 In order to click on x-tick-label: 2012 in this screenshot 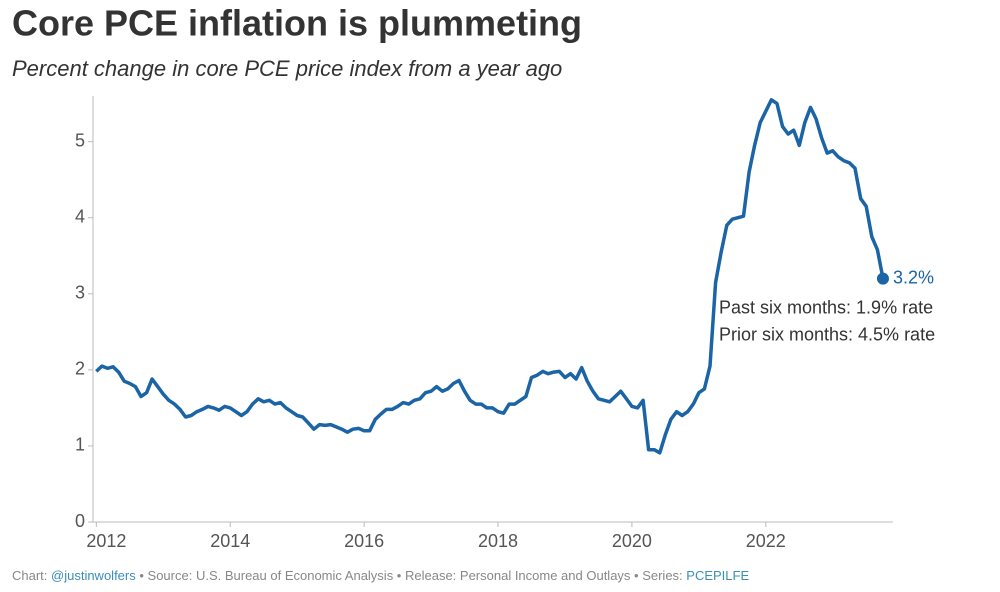, I will do `click(106, 541)`.